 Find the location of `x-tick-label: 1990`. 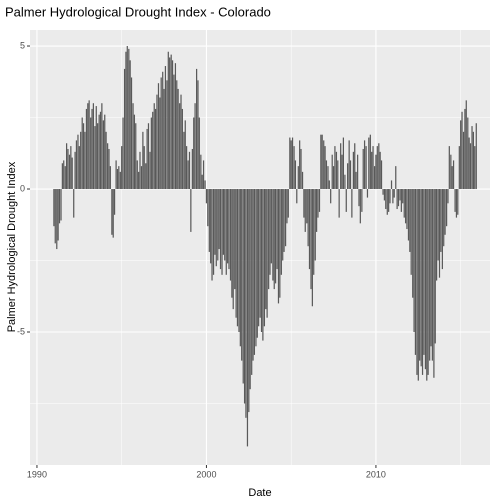

x-tick-label: 1990 is located at coordinates (37, 474).